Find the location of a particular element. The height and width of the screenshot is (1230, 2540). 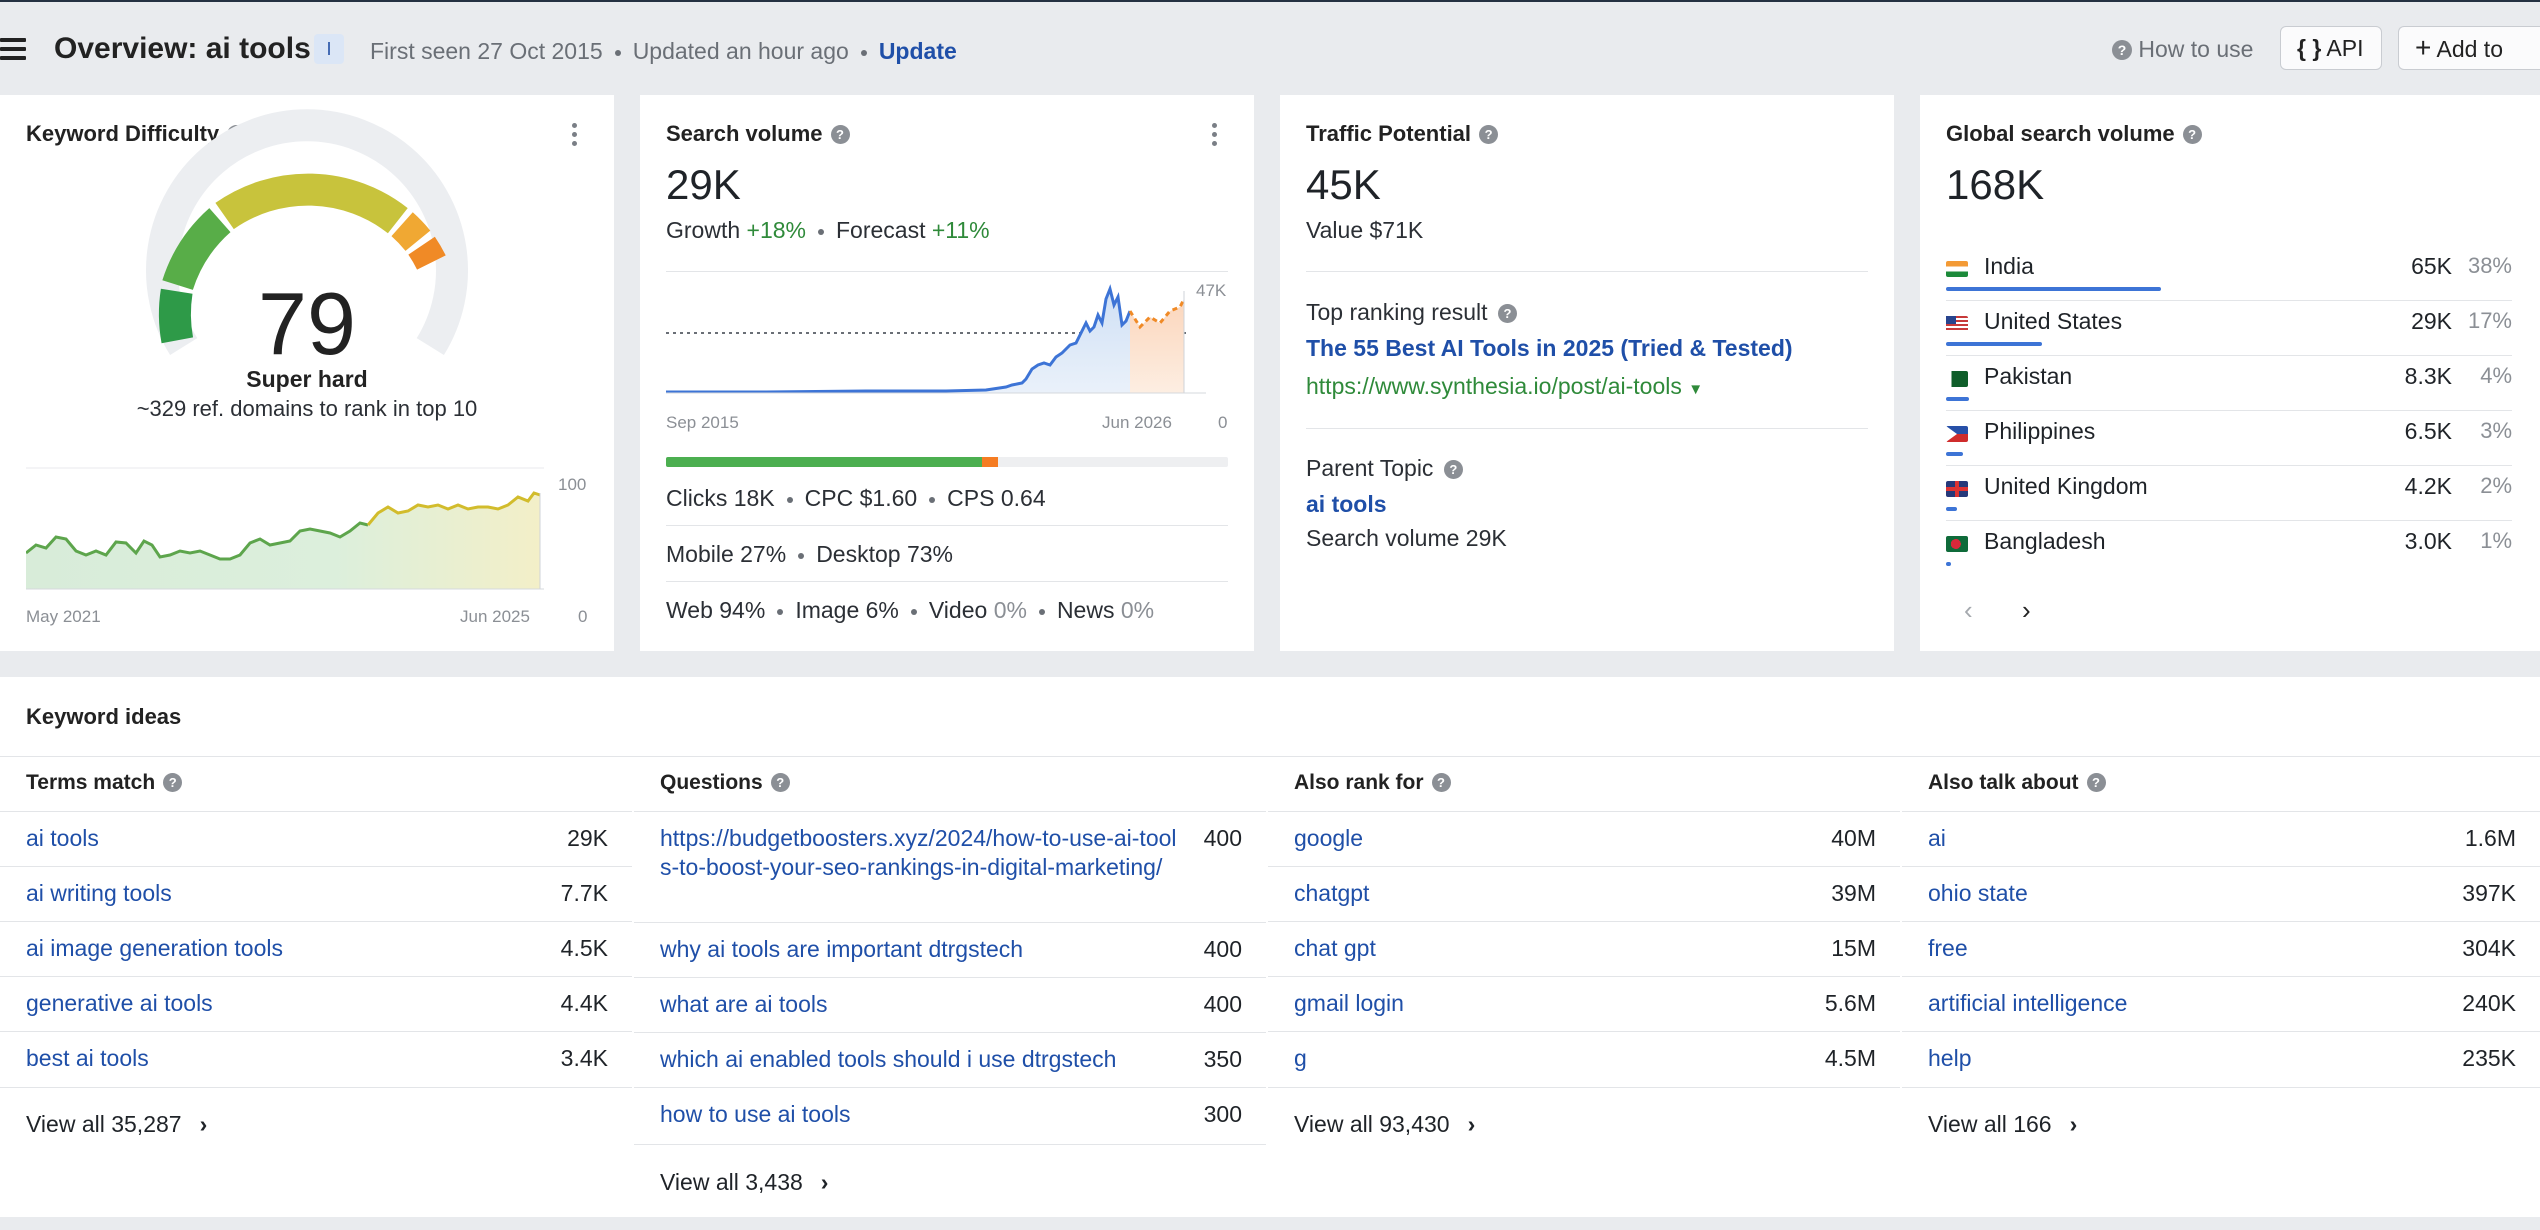

plus-icon: + is located at coordinates (2423, 47).